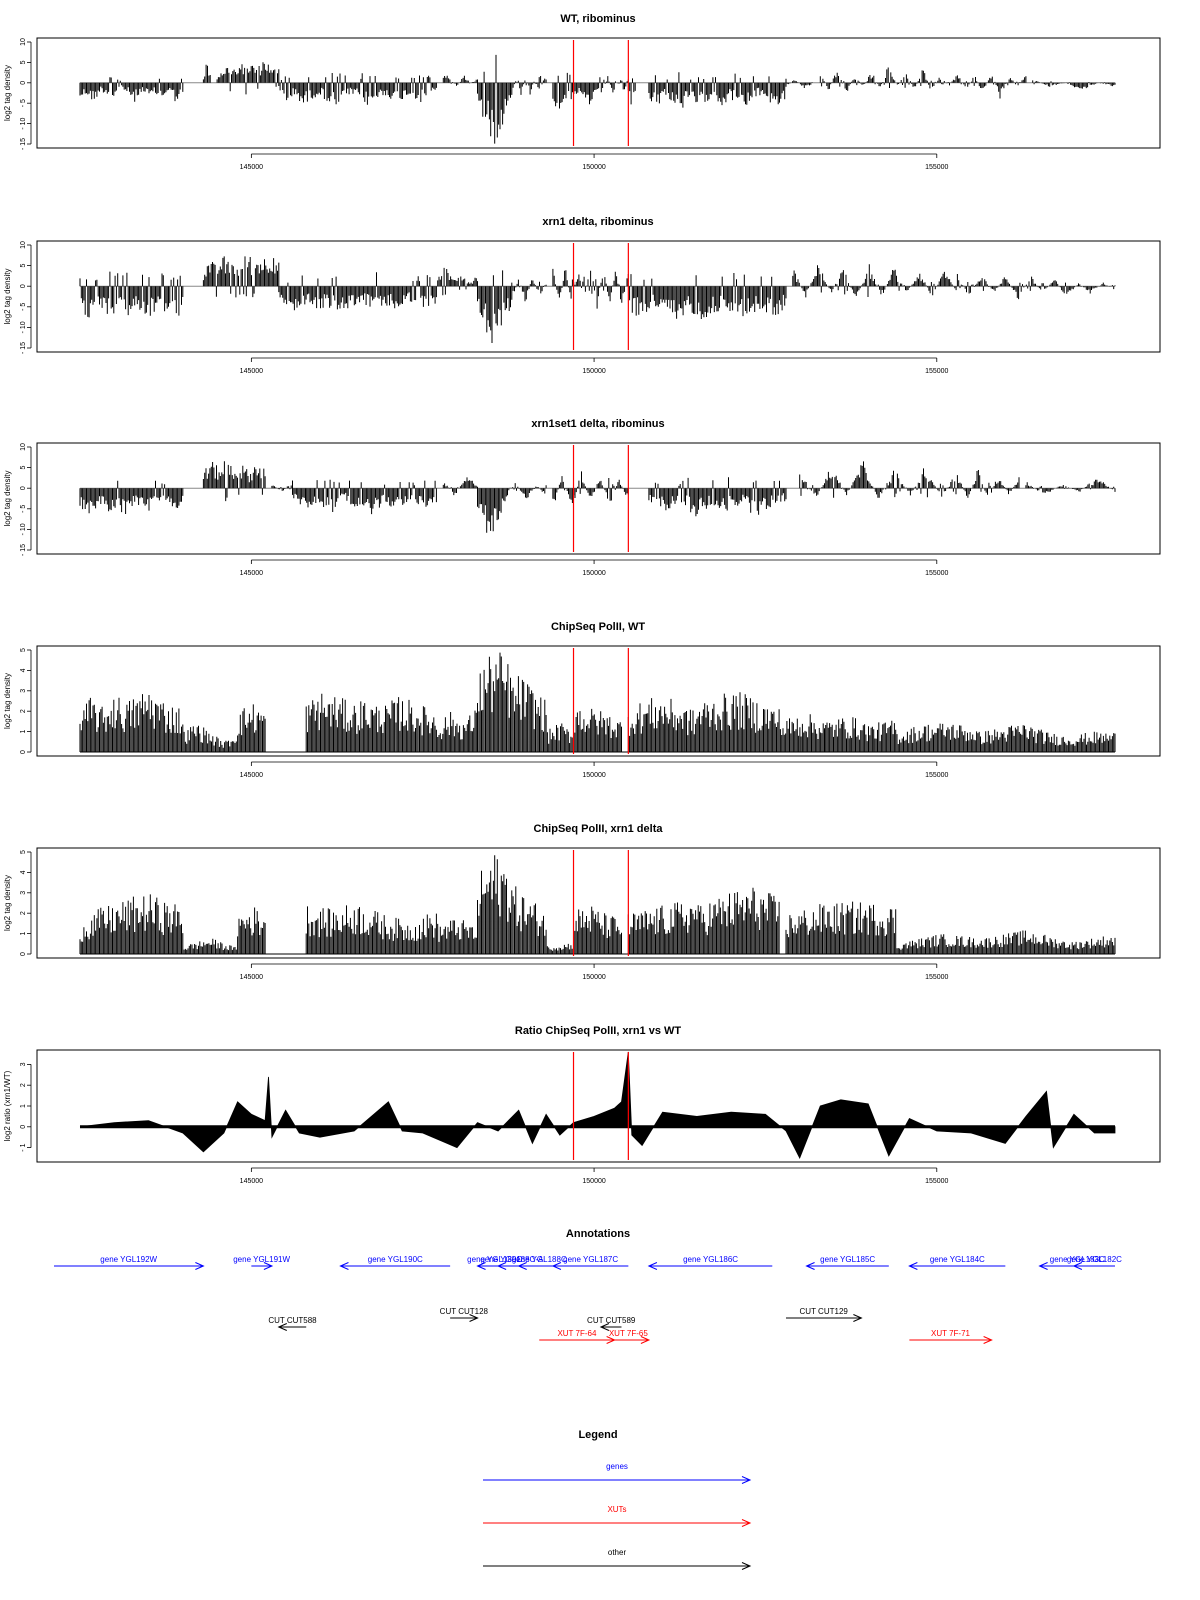 The height and width of the screenshot is (1600, 1200). I want to click on annotation-other: CUT CUT128, so click(464, 1314).